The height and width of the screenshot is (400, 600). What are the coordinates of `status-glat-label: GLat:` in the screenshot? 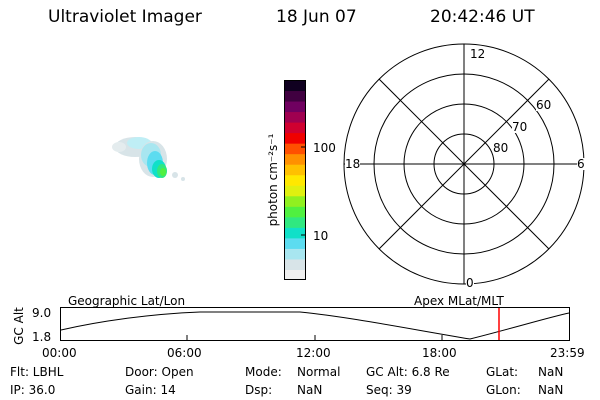 It's located at (502, 372).